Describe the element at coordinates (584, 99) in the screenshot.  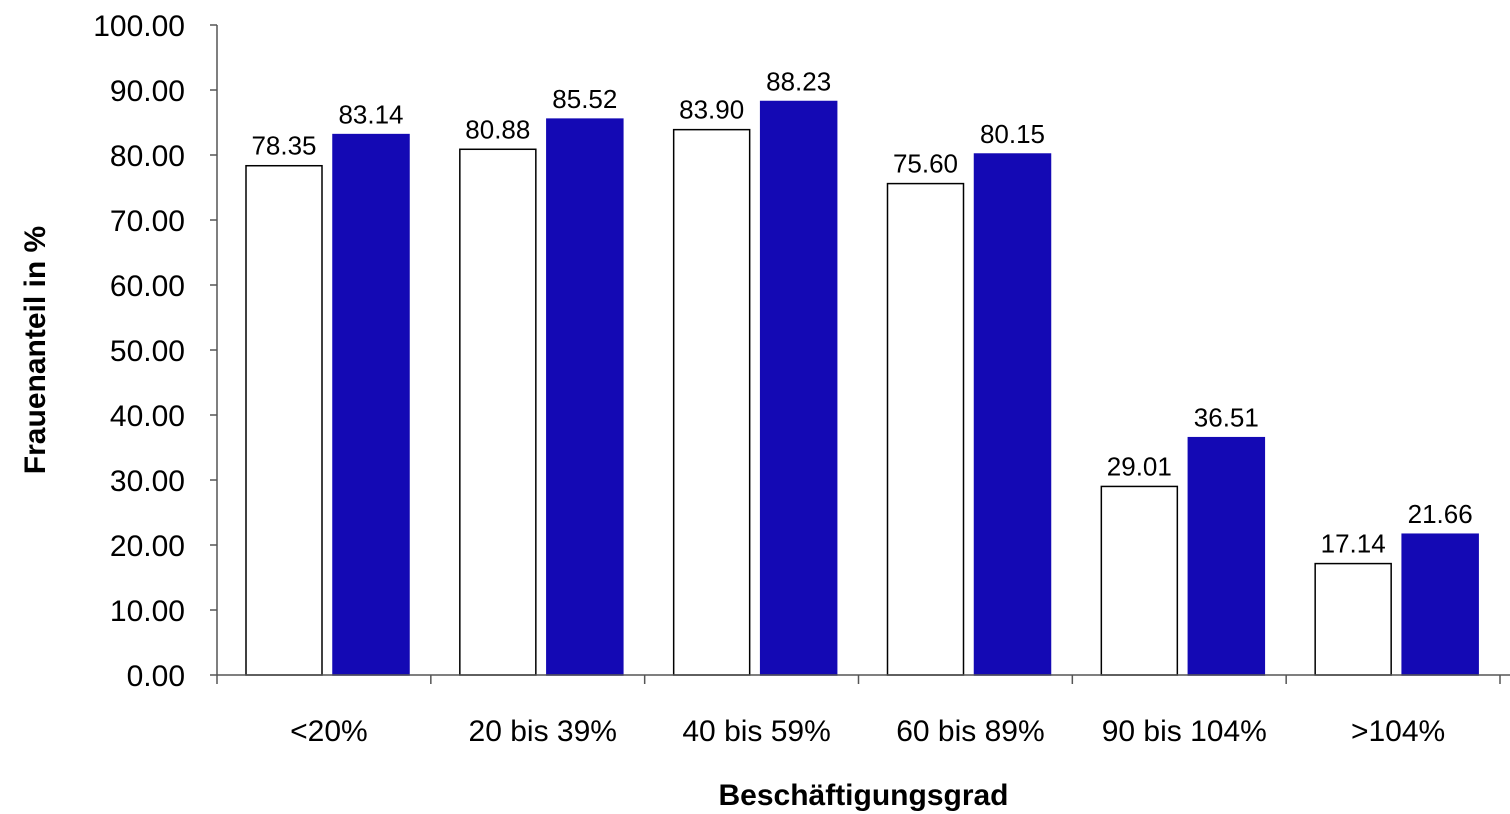
I see `data-label: 85.52` at that location.